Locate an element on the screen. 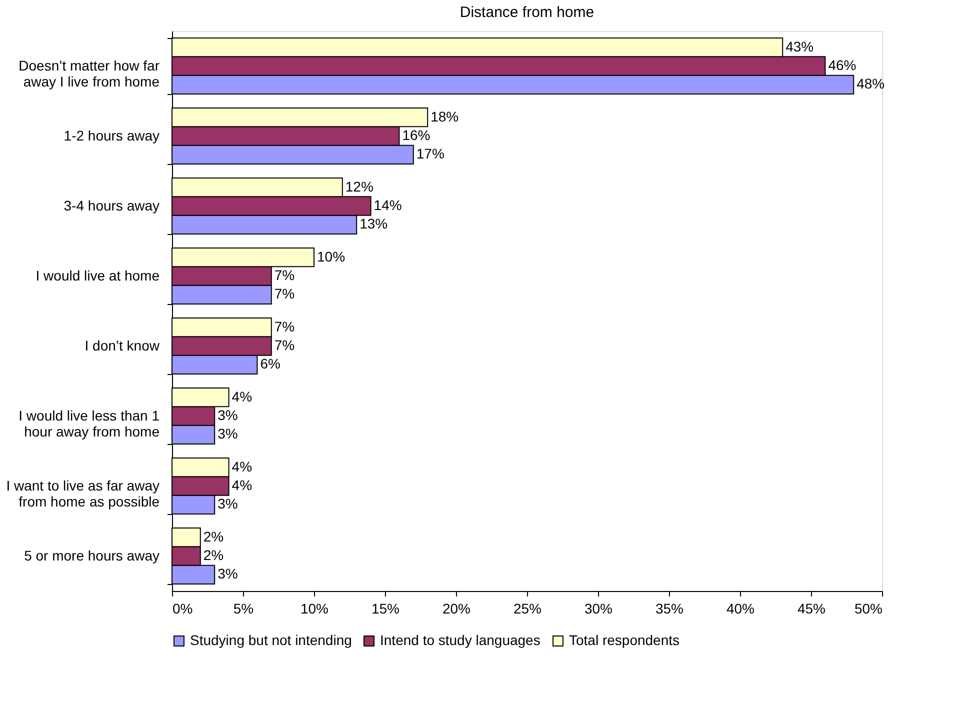 The width and height of the screenshot is (972, 728). data-label: 13% is located at coordinates (374, 224).